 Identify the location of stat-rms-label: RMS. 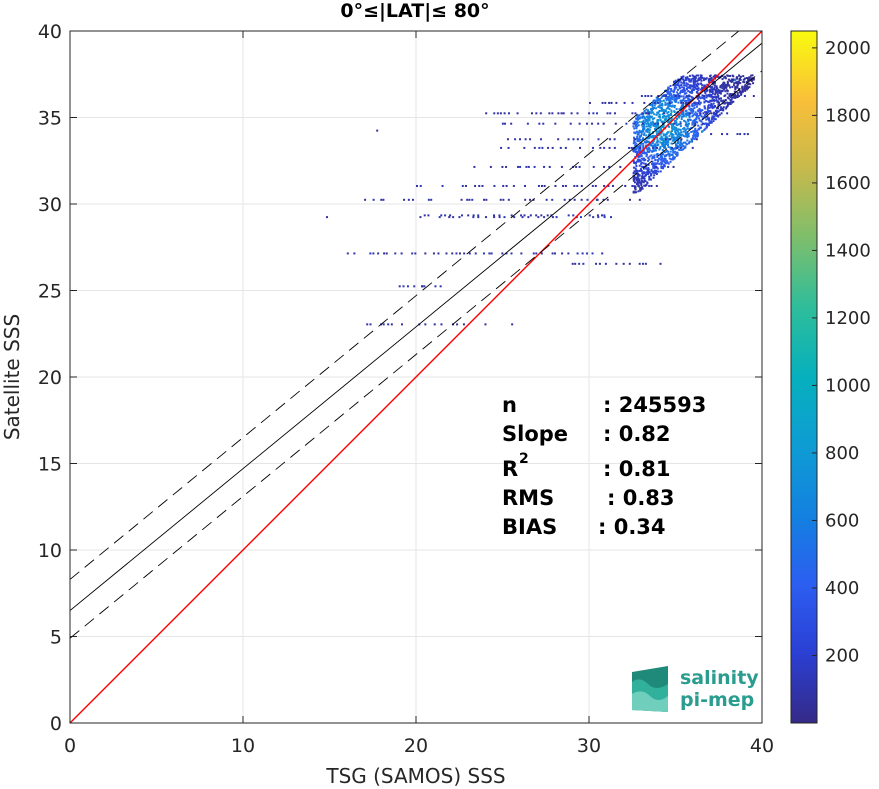
(528, 498).